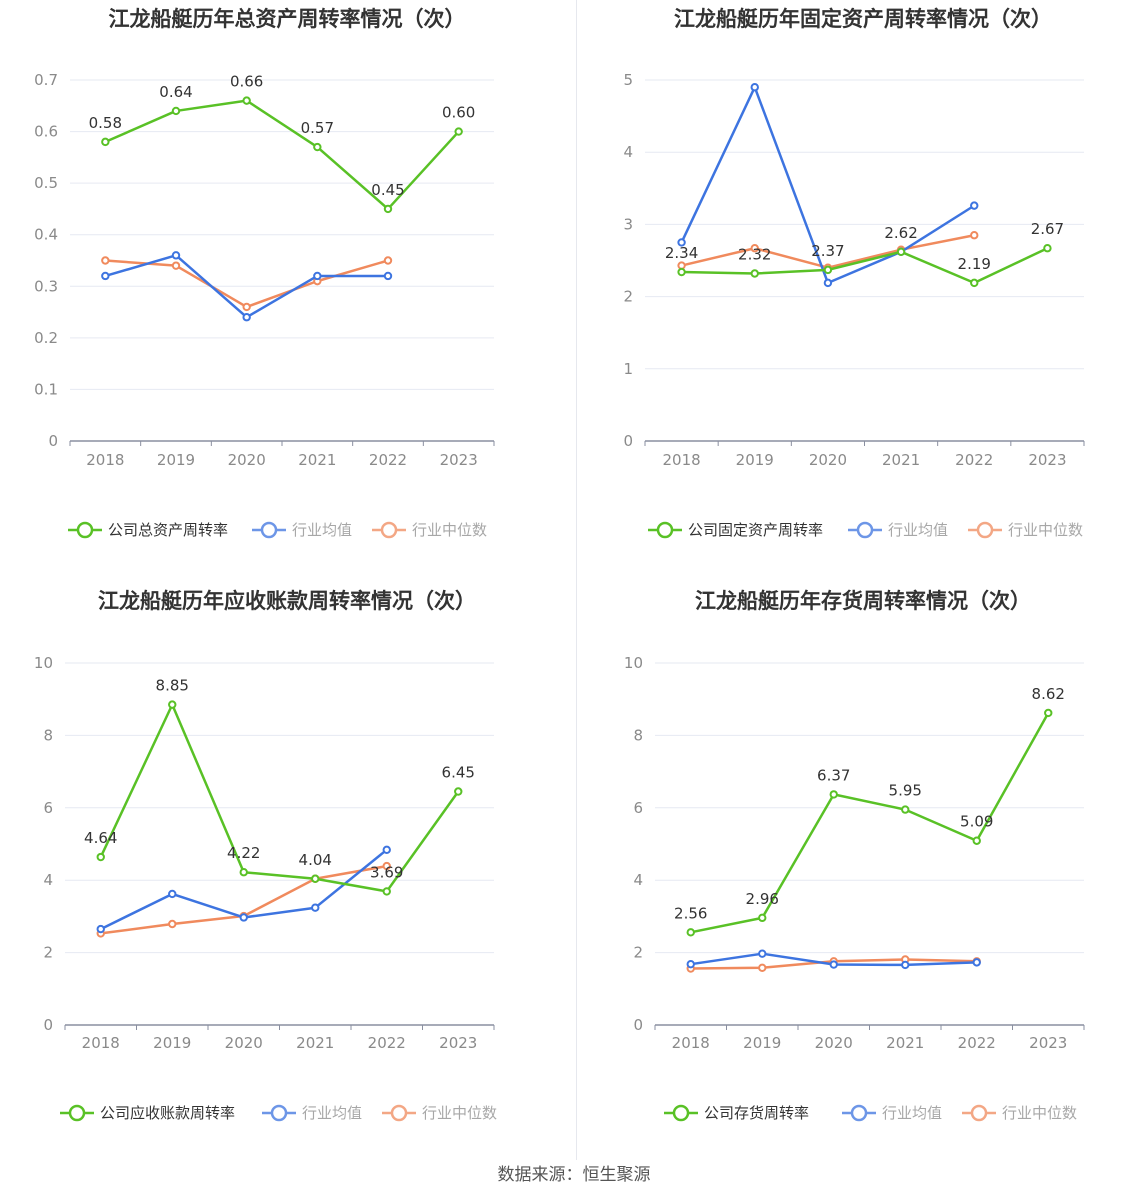  I want to click on data-label: 5.95, so click(905, 791).